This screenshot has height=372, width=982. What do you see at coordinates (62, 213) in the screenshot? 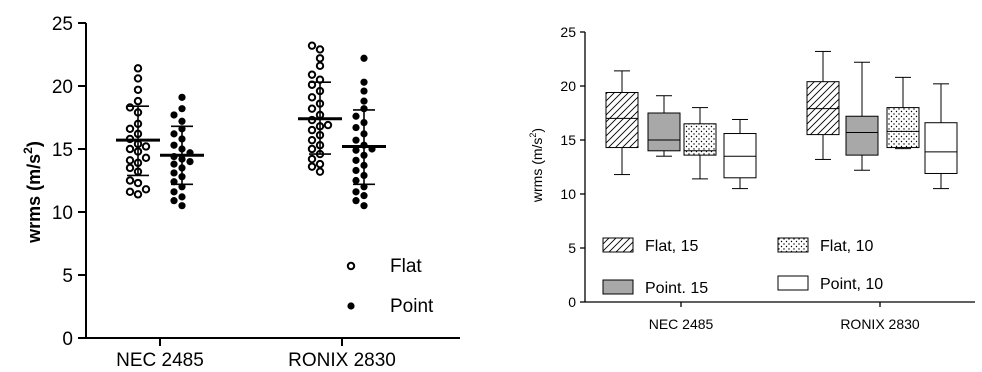
I see `scatter-y-tick-label: 10` at bounding box center [62, 213].